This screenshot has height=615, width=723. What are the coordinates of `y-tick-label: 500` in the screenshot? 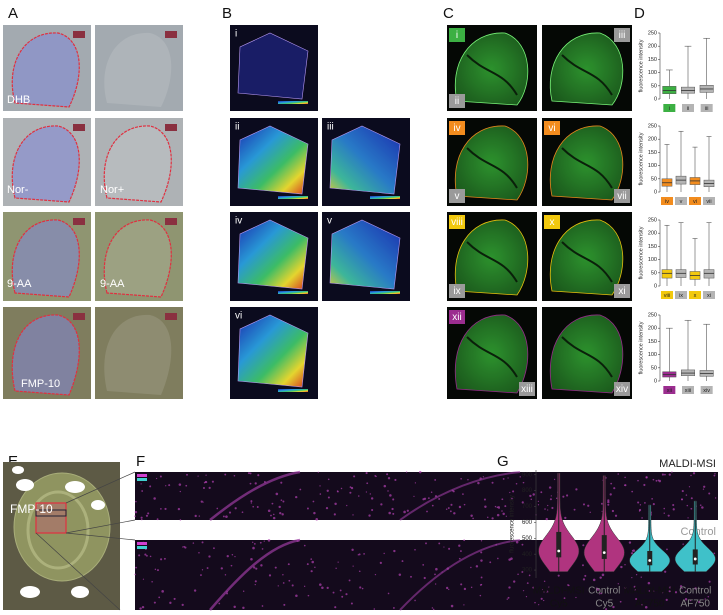 It's located at (527, 539).